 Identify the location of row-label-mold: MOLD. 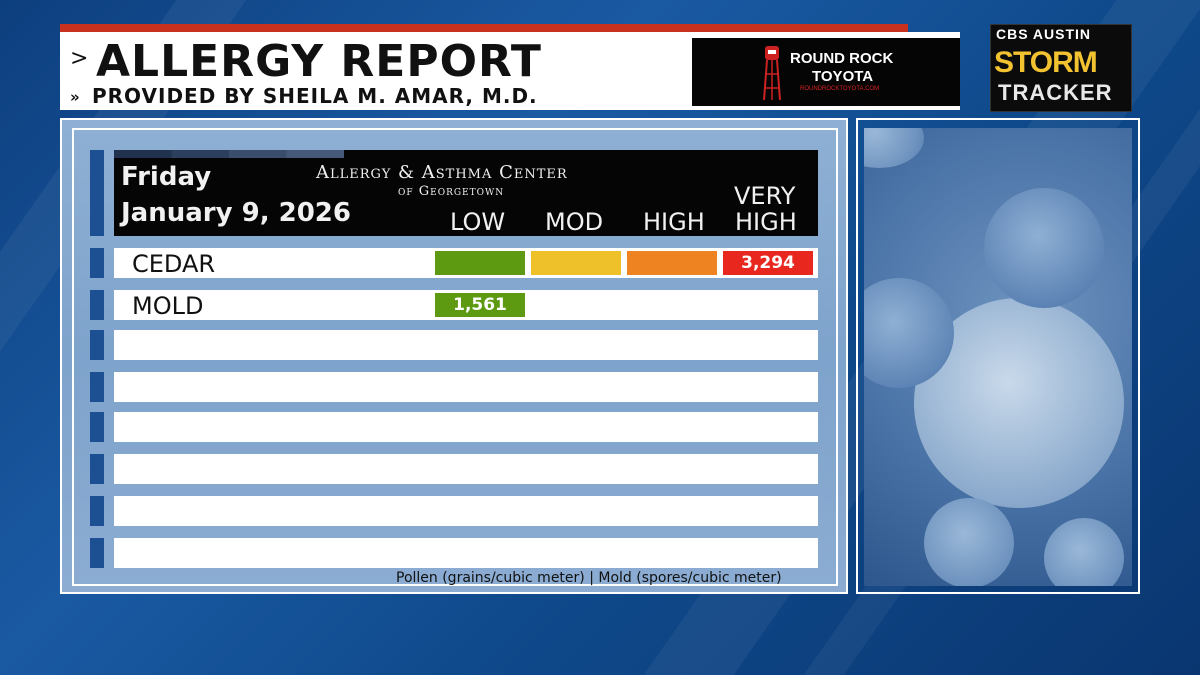
(168, 306).